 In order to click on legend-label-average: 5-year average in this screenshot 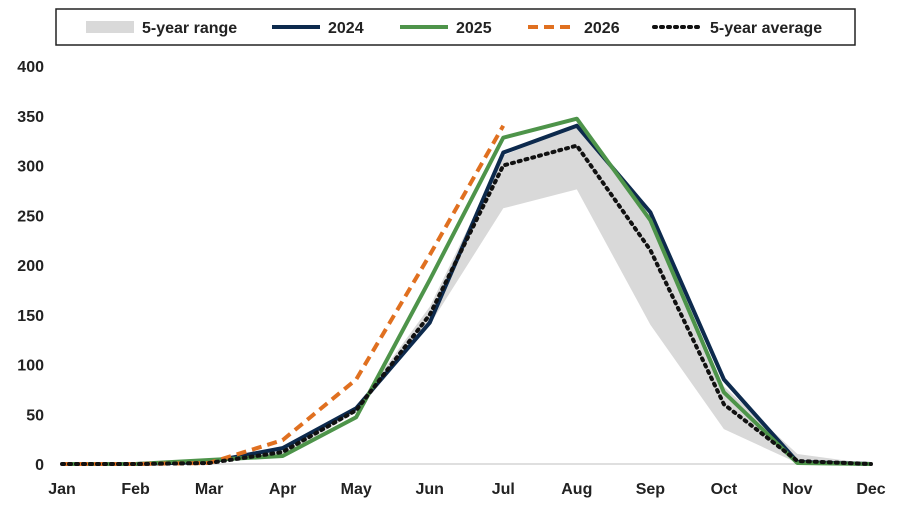, I will do `click(766, 28)`.